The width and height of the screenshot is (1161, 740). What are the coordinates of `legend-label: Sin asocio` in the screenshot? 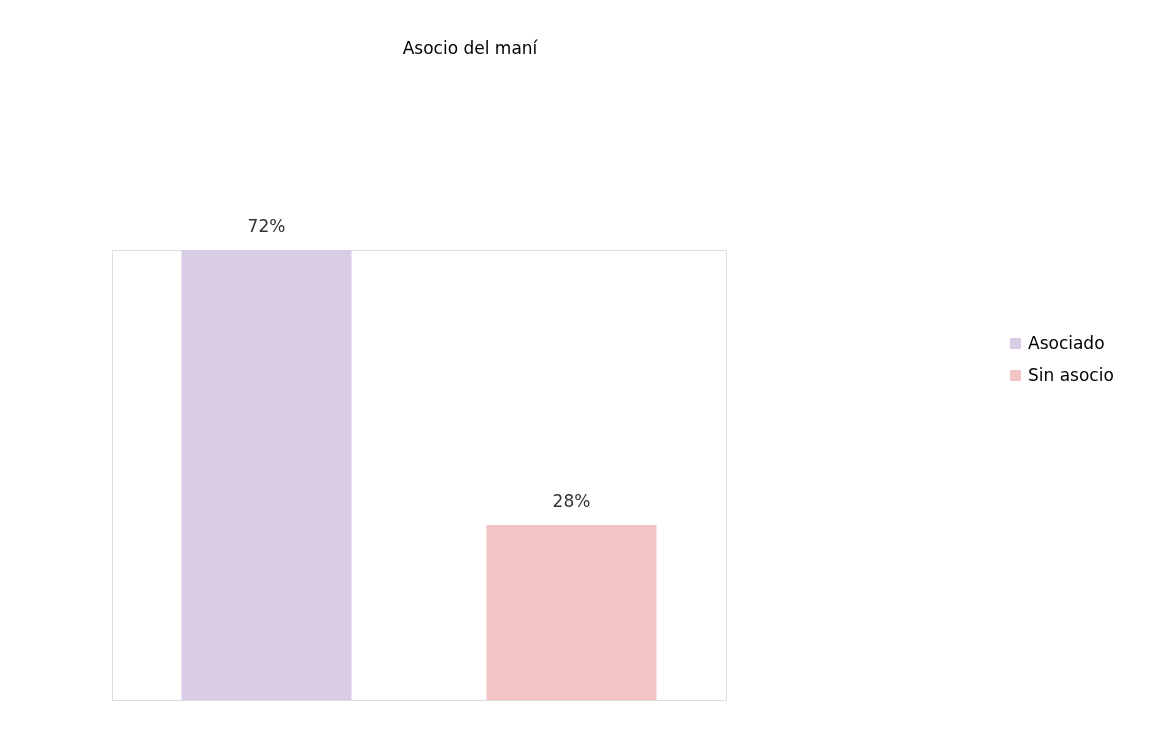 It's located at (1071, 374).